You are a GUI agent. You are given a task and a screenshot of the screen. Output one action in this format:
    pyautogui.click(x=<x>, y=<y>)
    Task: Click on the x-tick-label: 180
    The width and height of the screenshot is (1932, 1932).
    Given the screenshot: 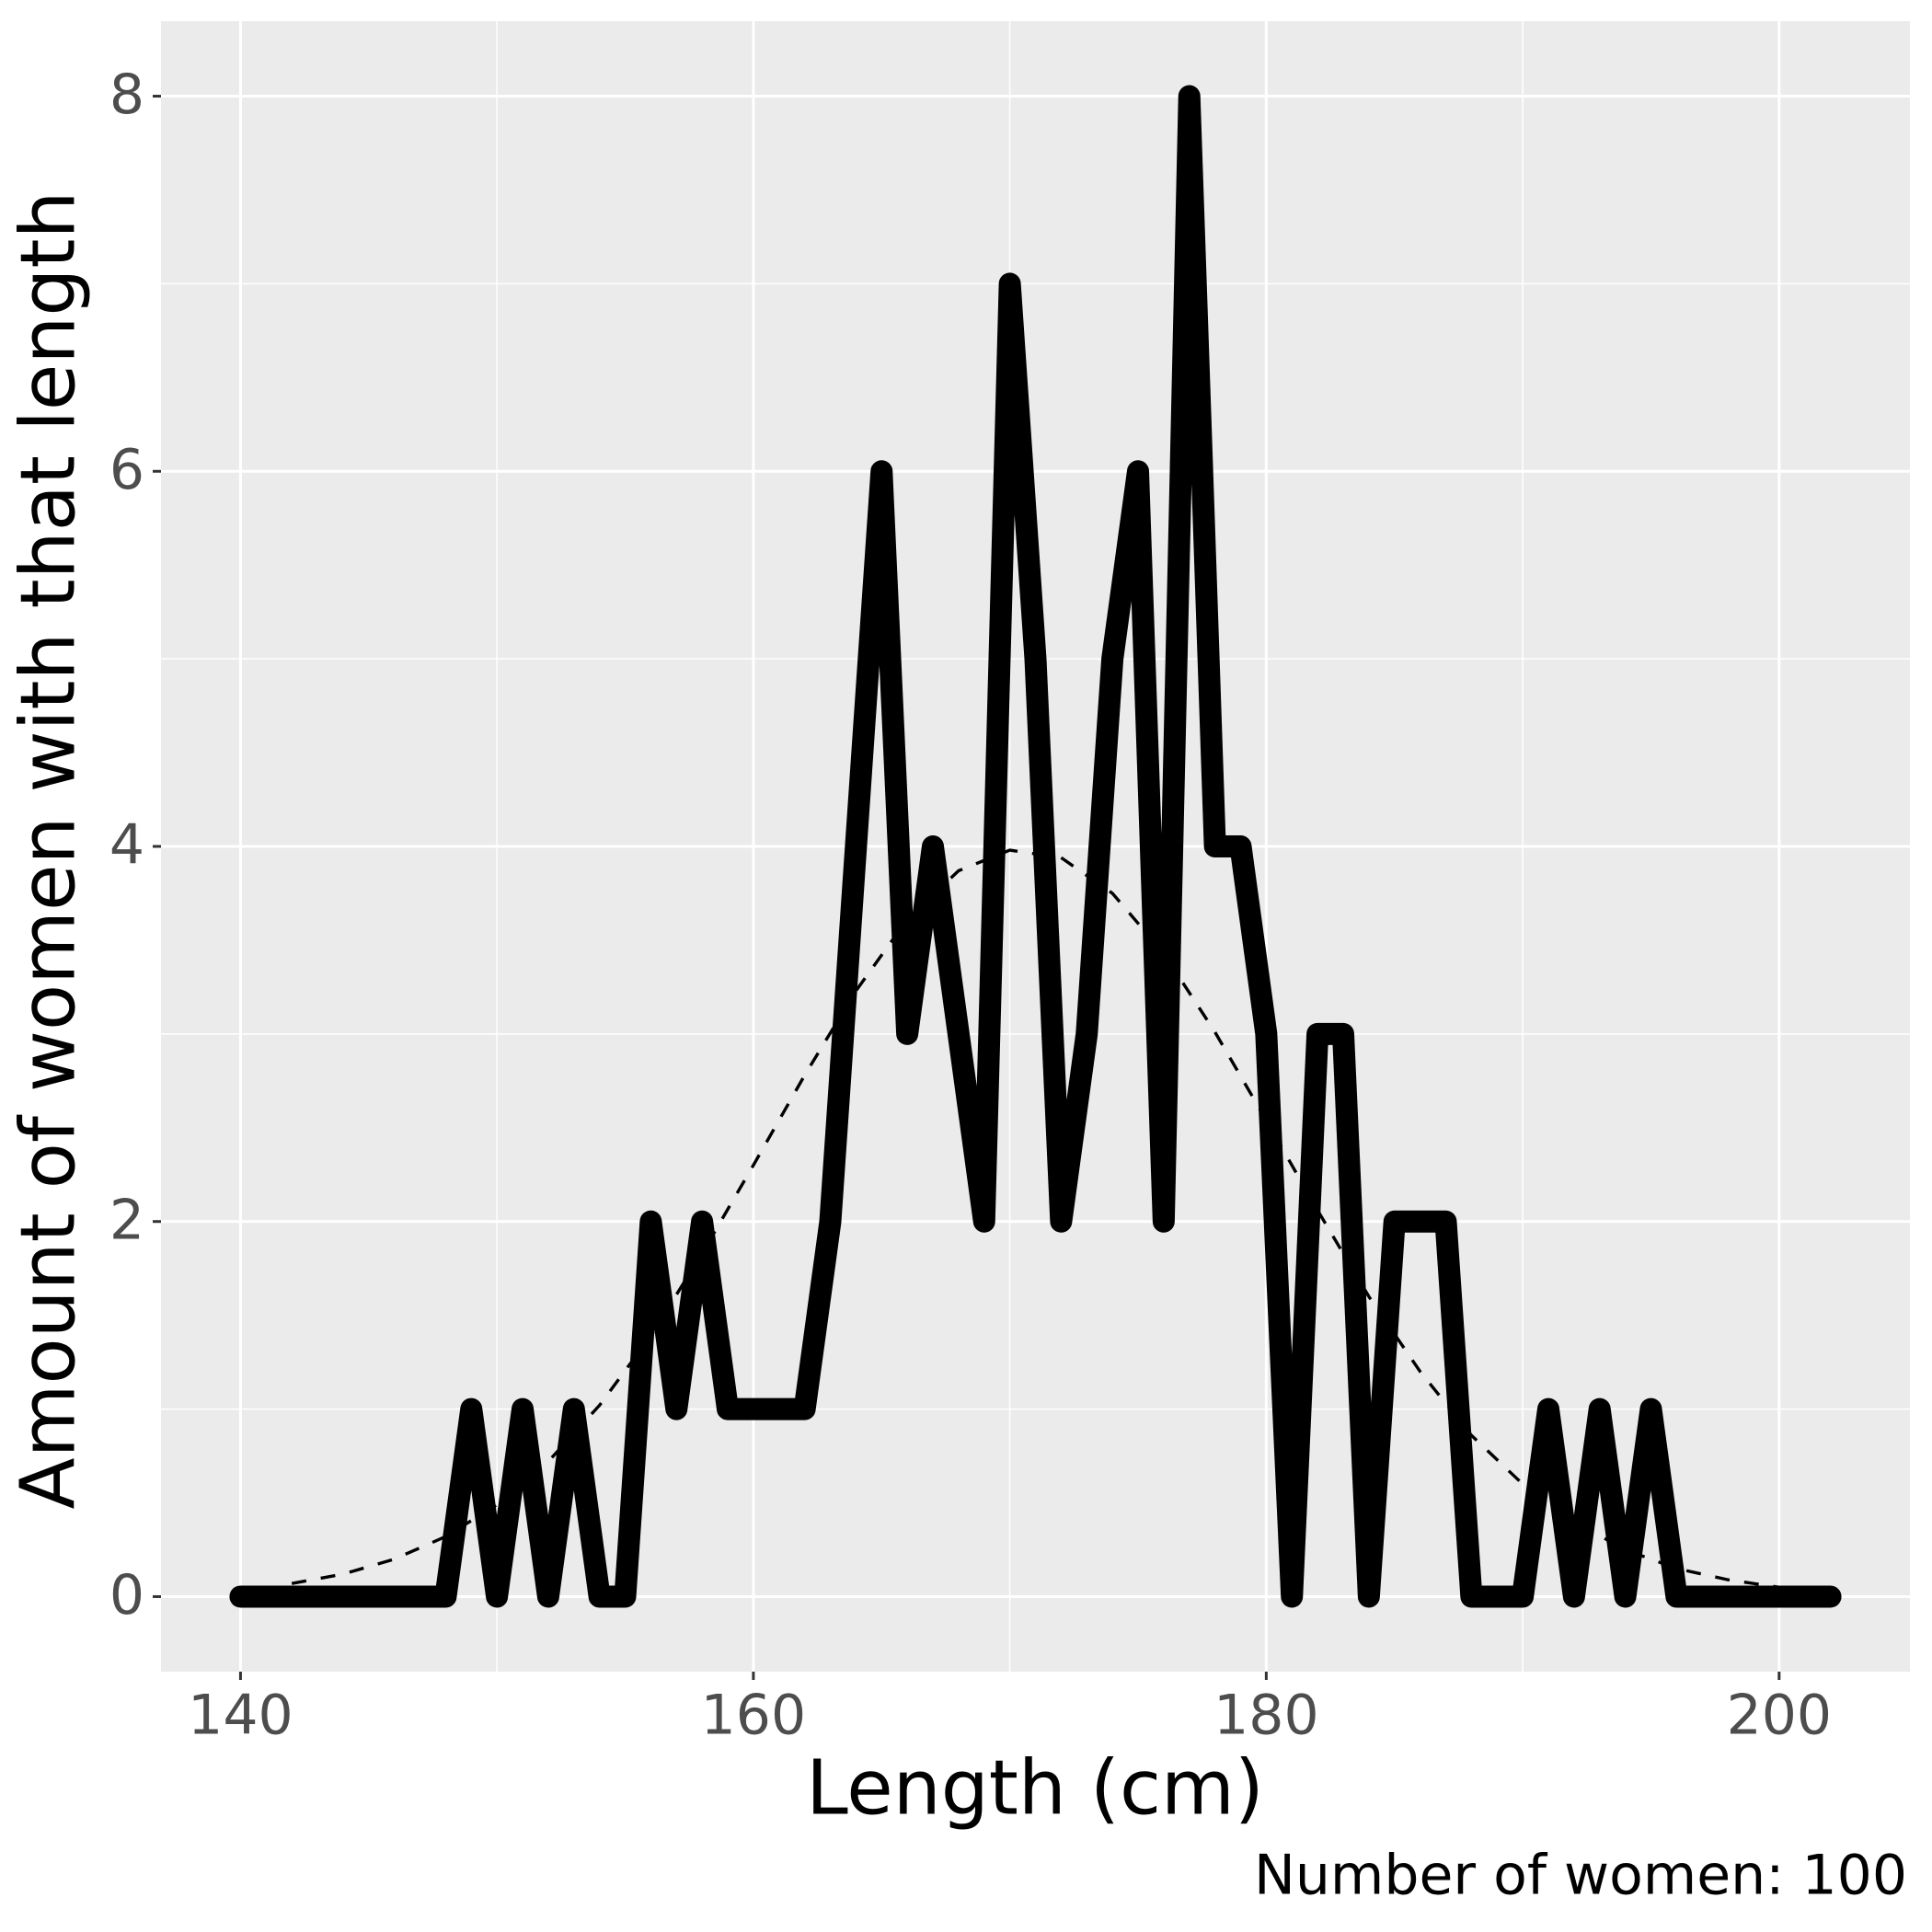 What is the action you would take?
    pyautogui.click(x=1266, y=1716)
    